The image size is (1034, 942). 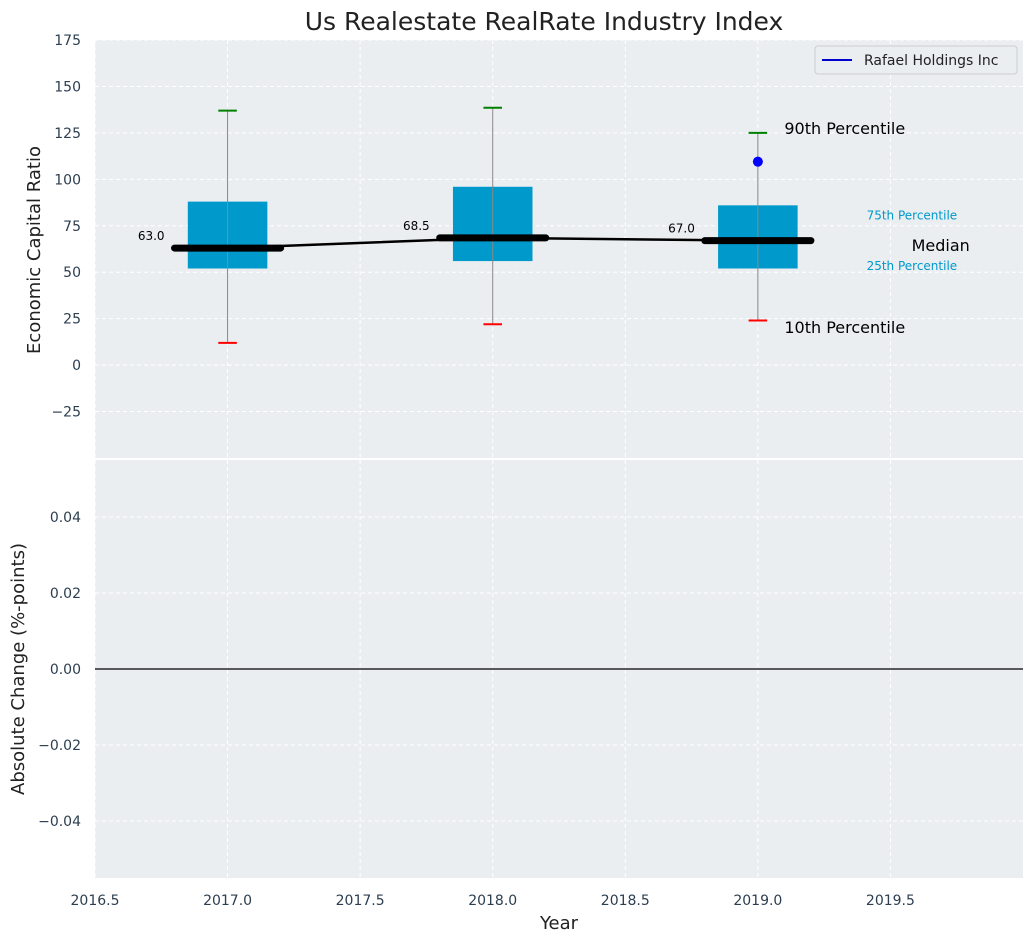 I want to click on bottom-y-tick-labels: −0.04 −0.02 0.00 0.02 0.04, so click(x=59, y=670).